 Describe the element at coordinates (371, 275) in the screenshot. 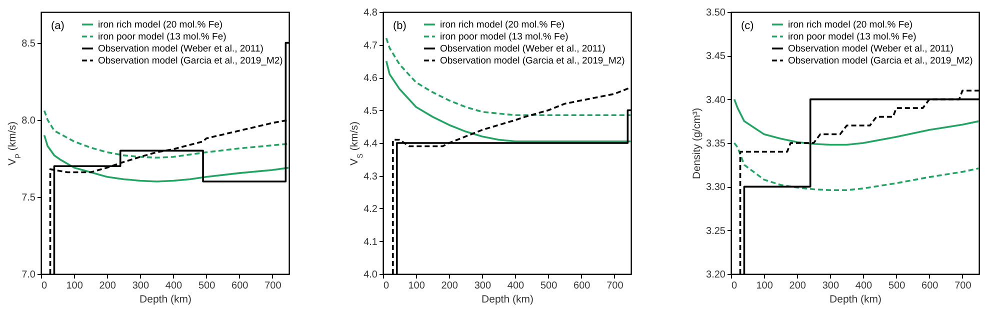

I see `y-tick-label: 4.0` at that location.